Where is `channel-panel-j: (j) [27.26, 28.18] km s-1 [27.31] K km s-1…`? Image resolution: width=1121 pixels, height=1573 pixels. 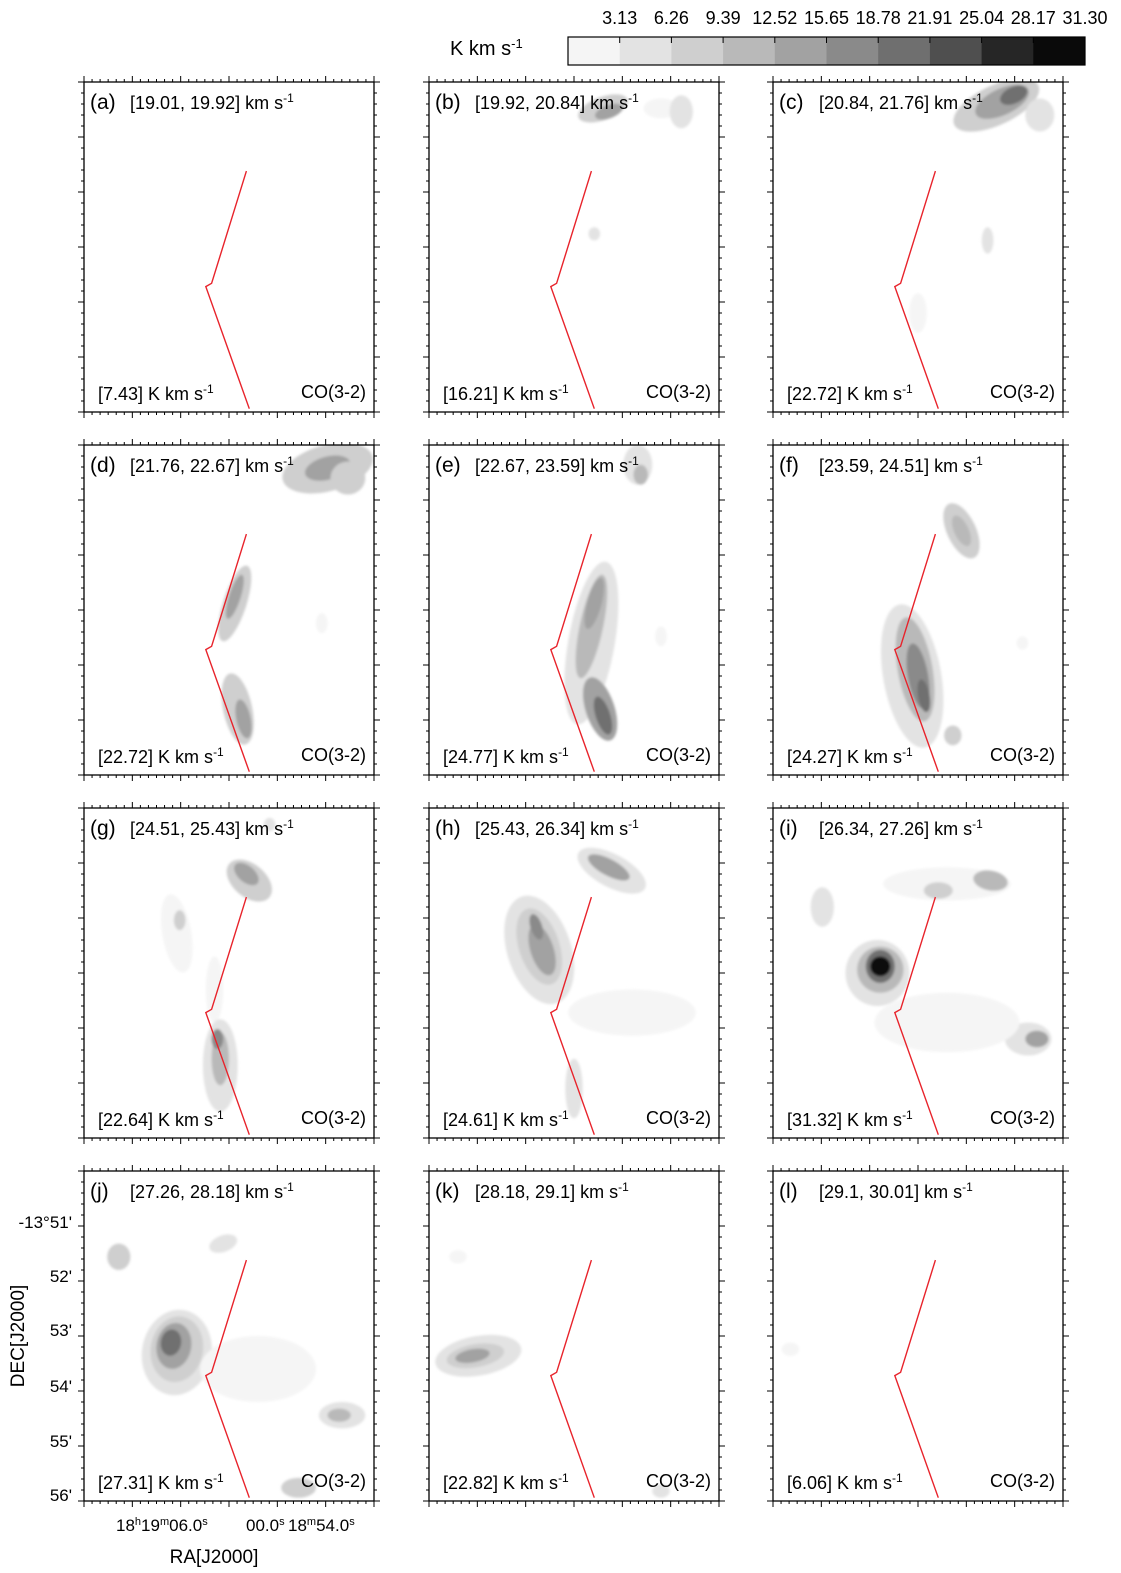
channel-panel-j: (j) [27.26, 28.18] km s-1 [27.31] K km s-1… is located at coordinates (229, 1336).